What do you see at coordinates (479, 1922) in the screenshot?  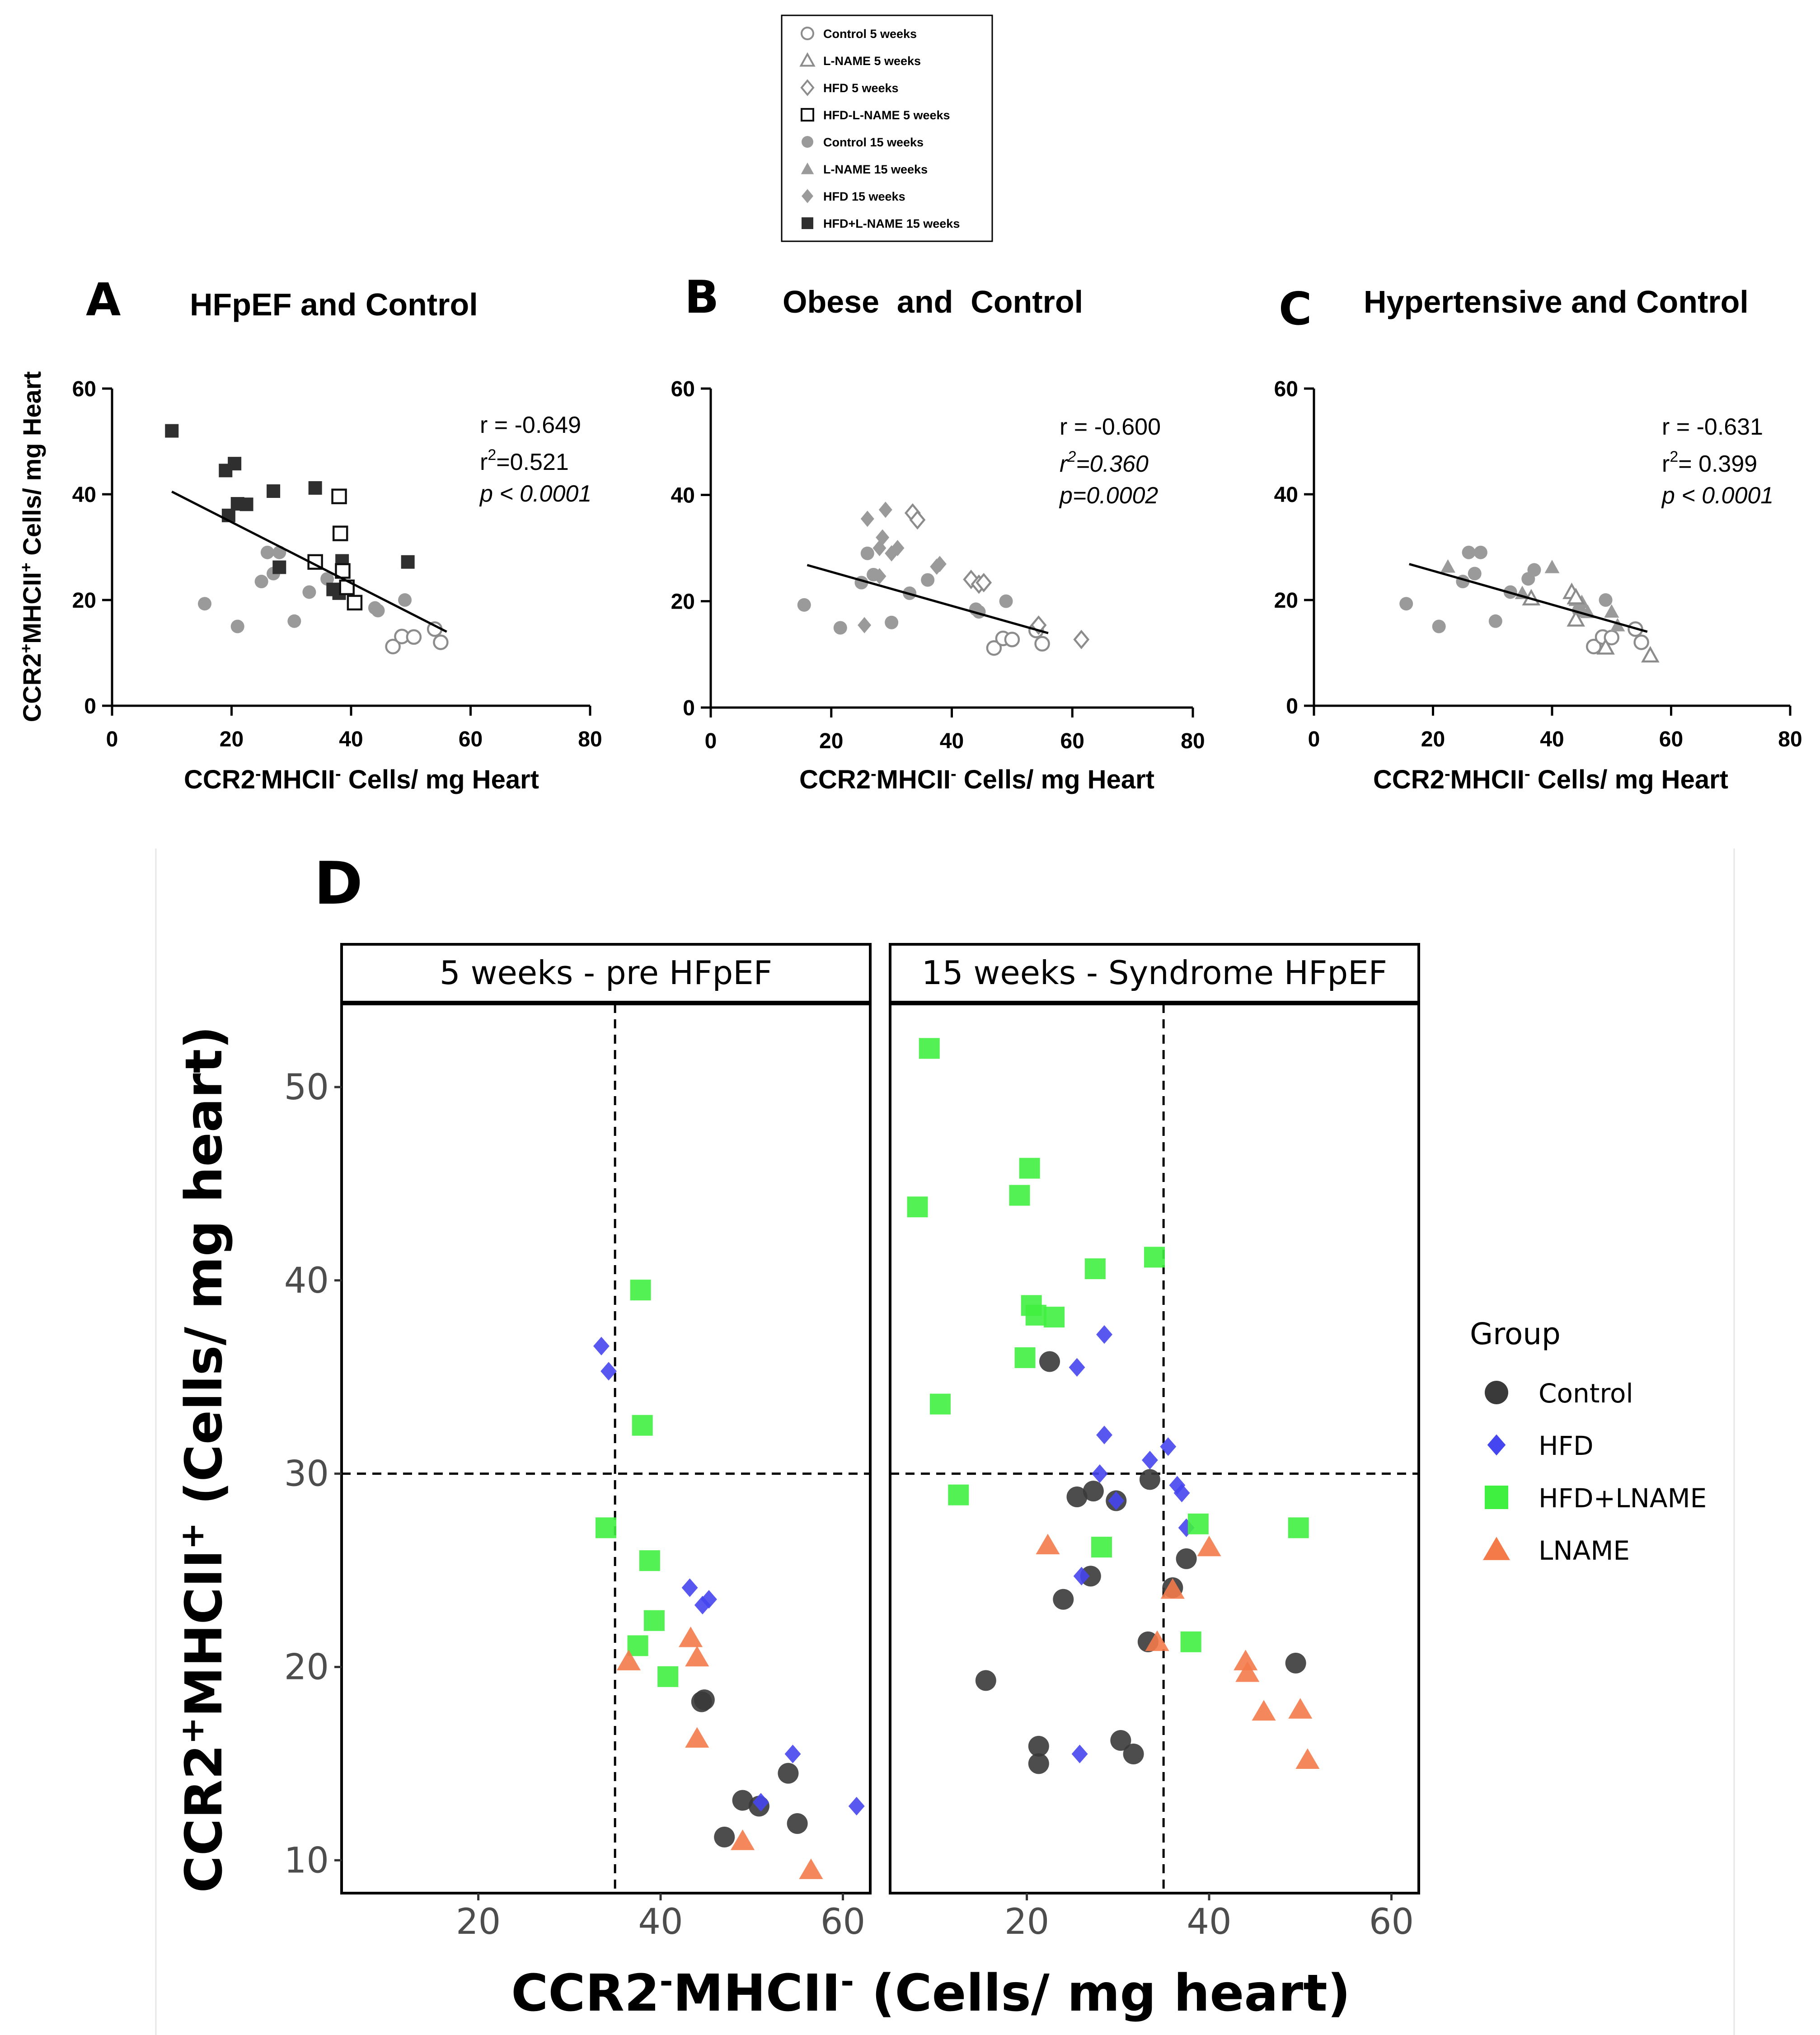 I see `facet-1-xtick-label-20: 20` at bounding box center [479, 1922].